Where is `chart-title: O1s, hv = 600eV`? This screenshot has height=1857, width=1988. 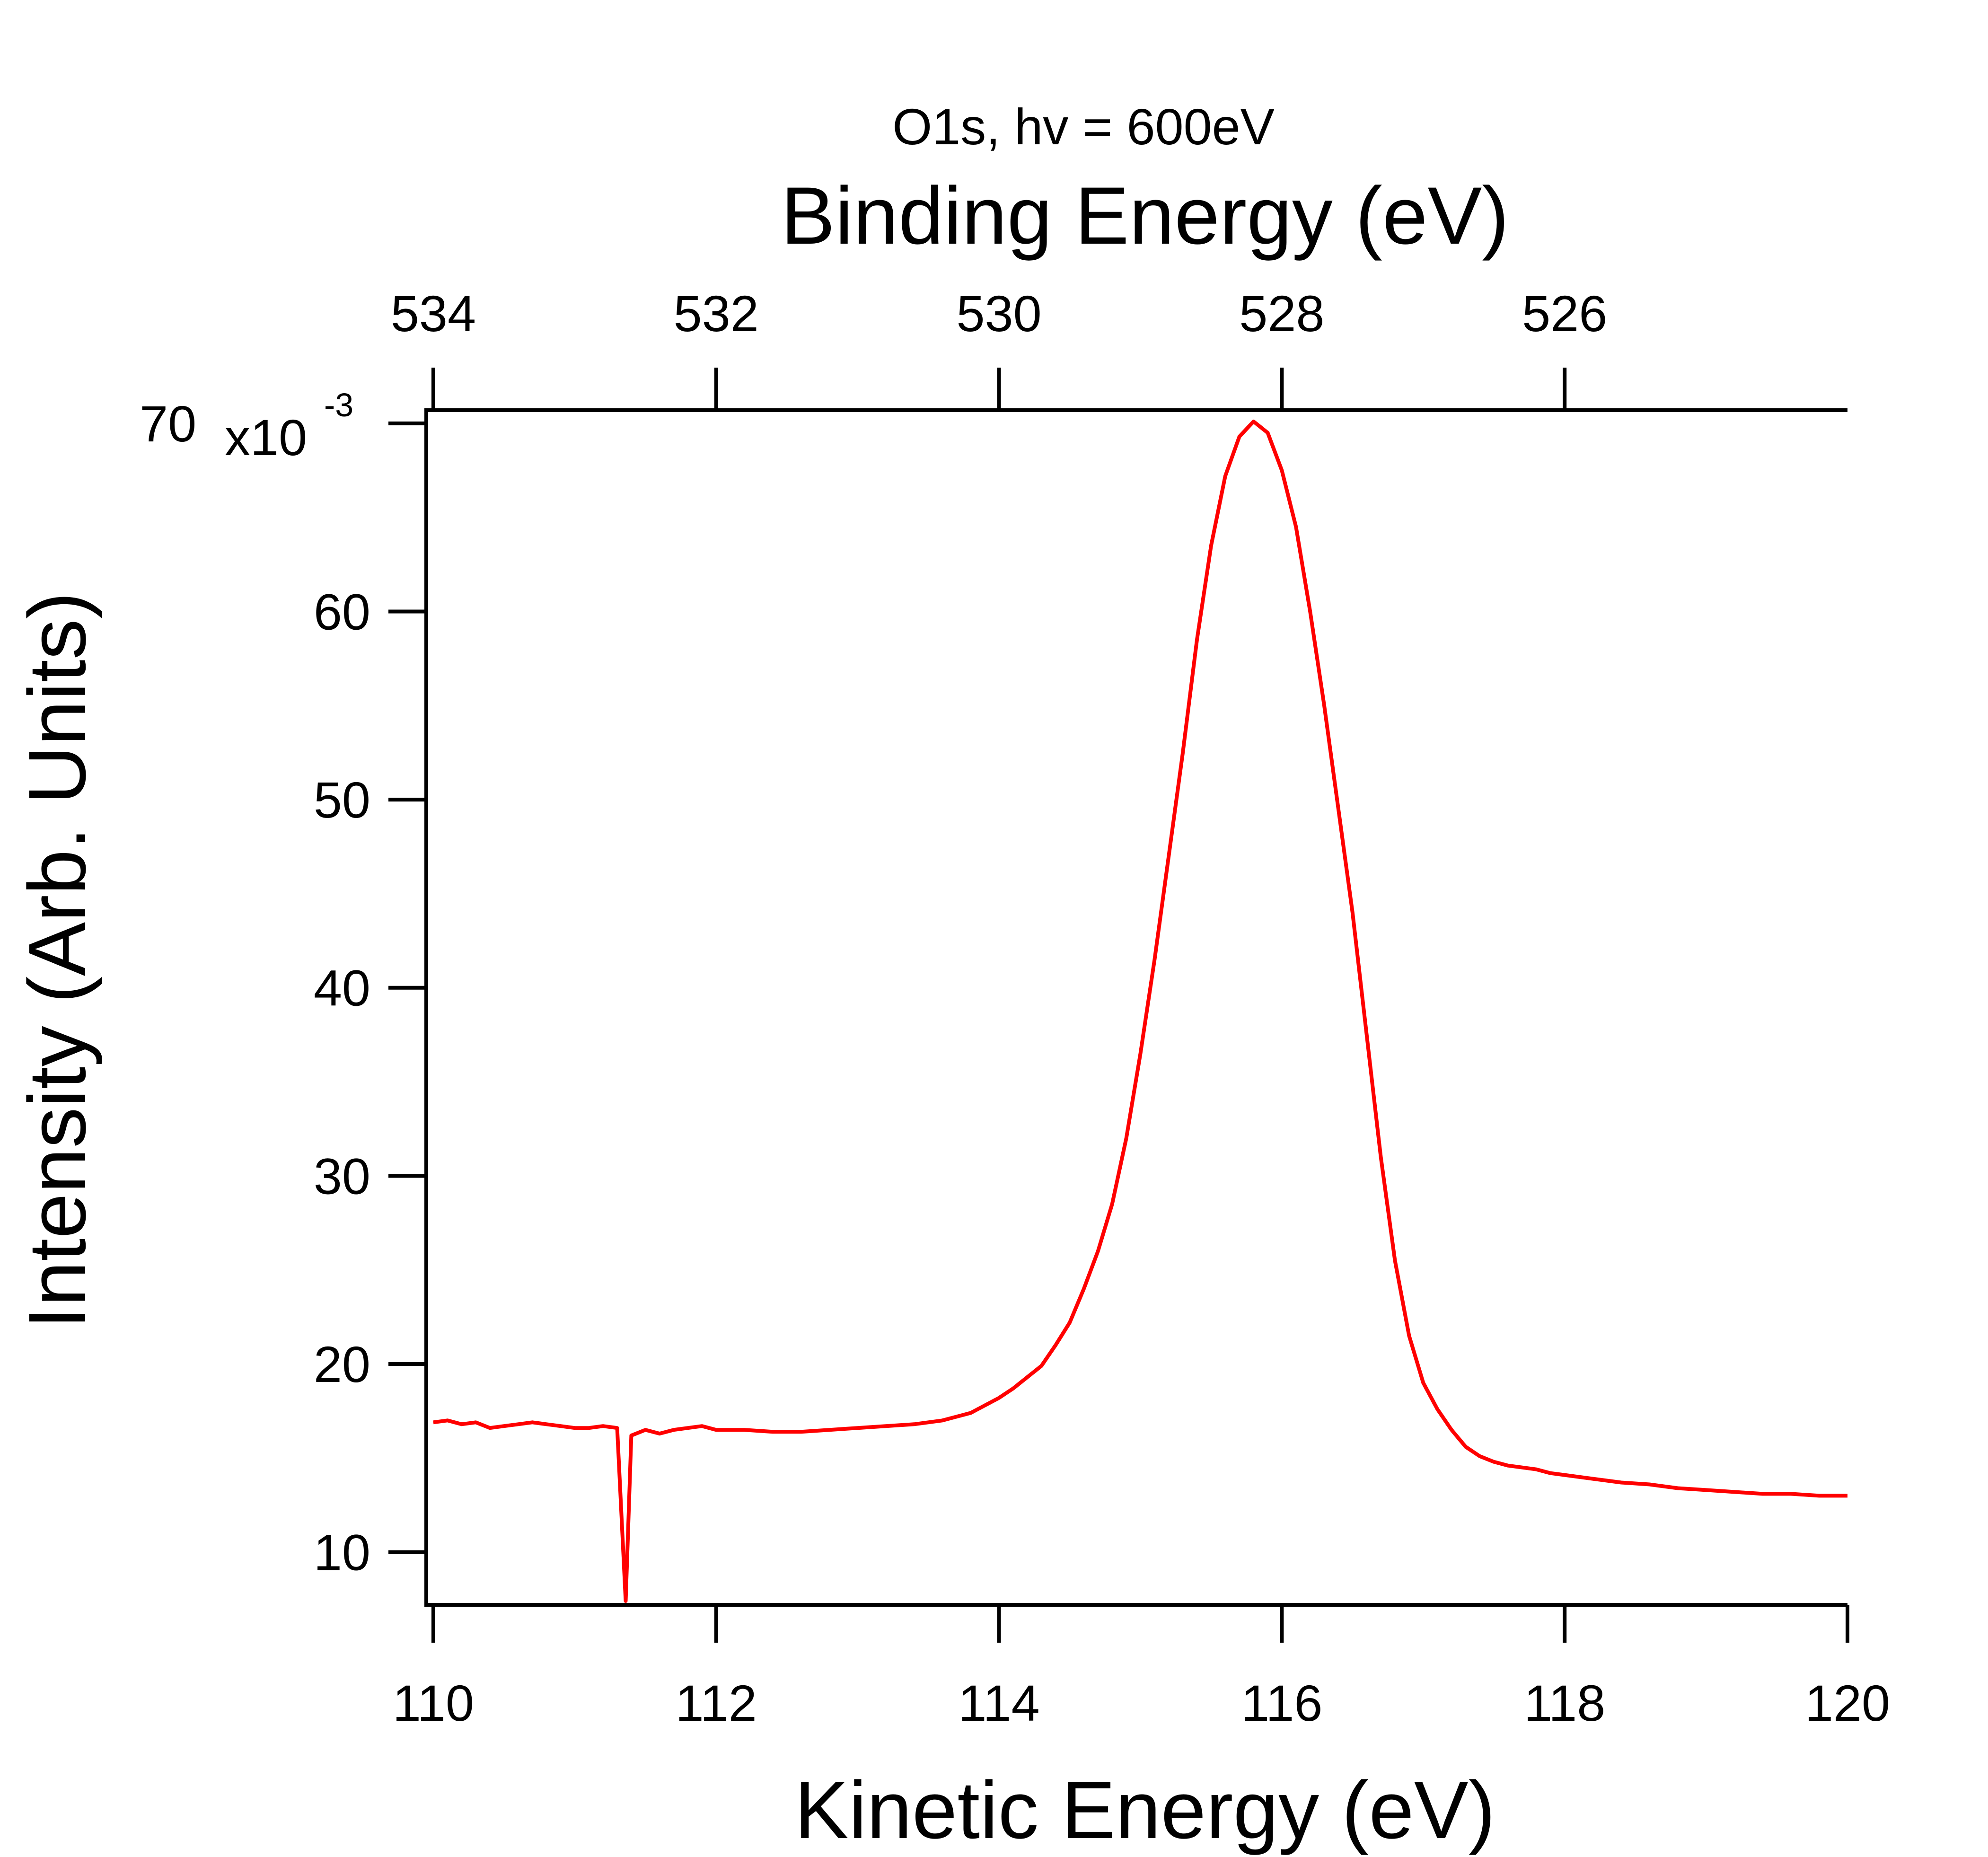 chart-title: O1s, hv = 600eV is located at coordinates (1083, 126).